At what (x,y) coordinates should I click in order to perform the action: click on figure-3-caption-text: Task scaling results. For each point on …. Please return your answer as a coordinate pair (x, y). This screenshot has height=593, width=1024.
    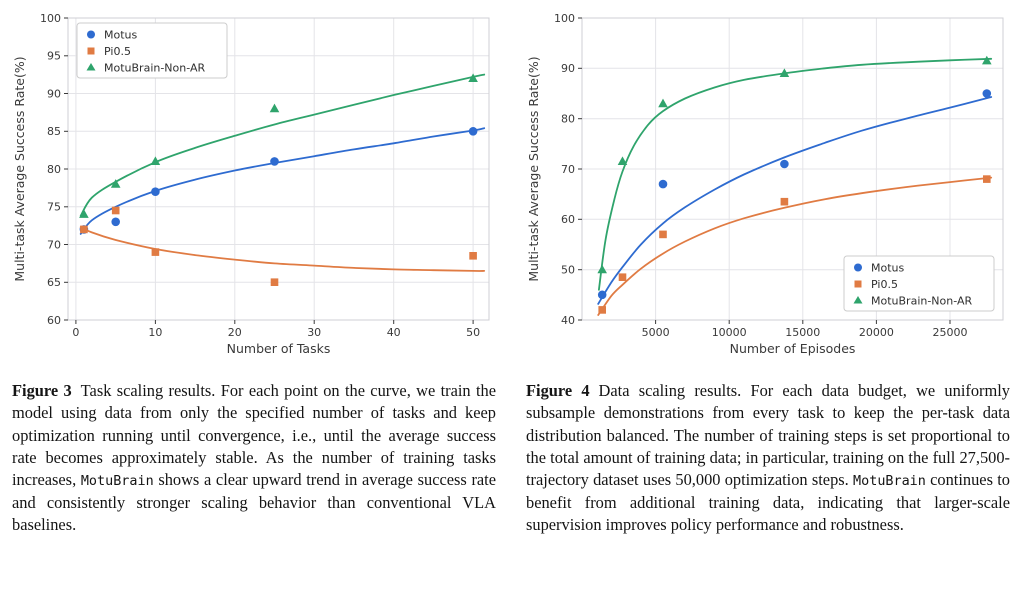
    Looking at the image, I should click on (254, 435).